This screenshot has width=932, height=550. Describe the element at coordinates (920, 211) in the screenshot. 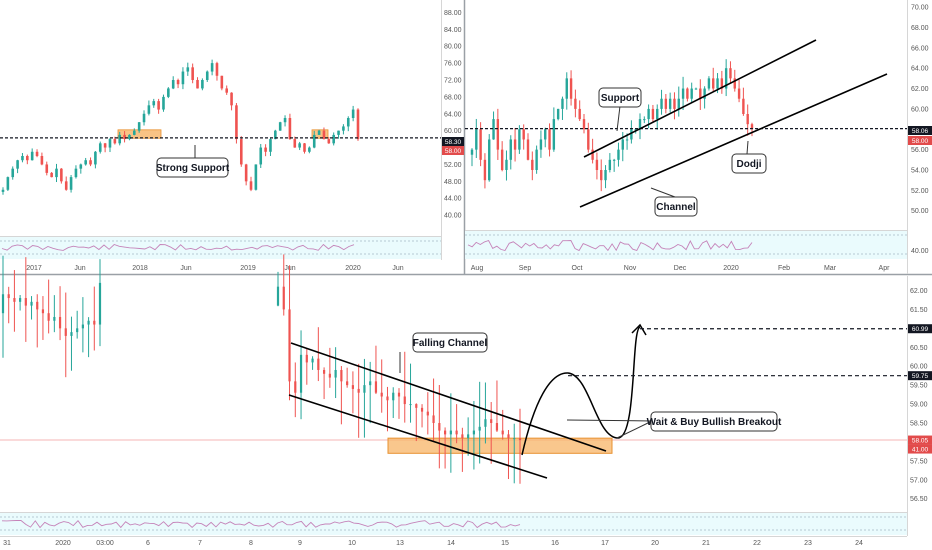

I see `y-tick-label: 50.00` at that location.